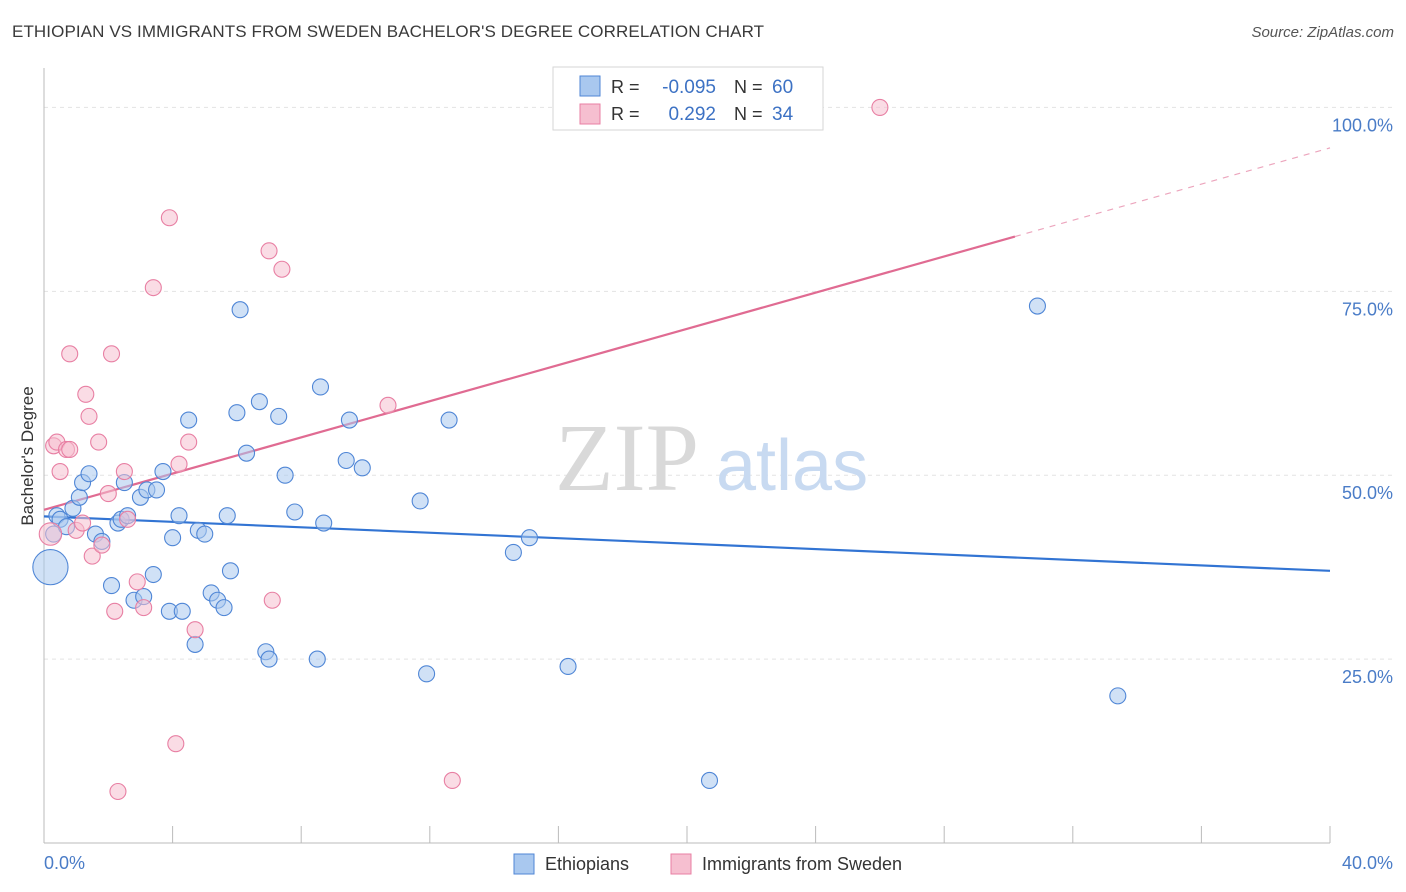 The image size is (1406, 892). I want to click on legend-r-label-1: R =, so click(625, 87).